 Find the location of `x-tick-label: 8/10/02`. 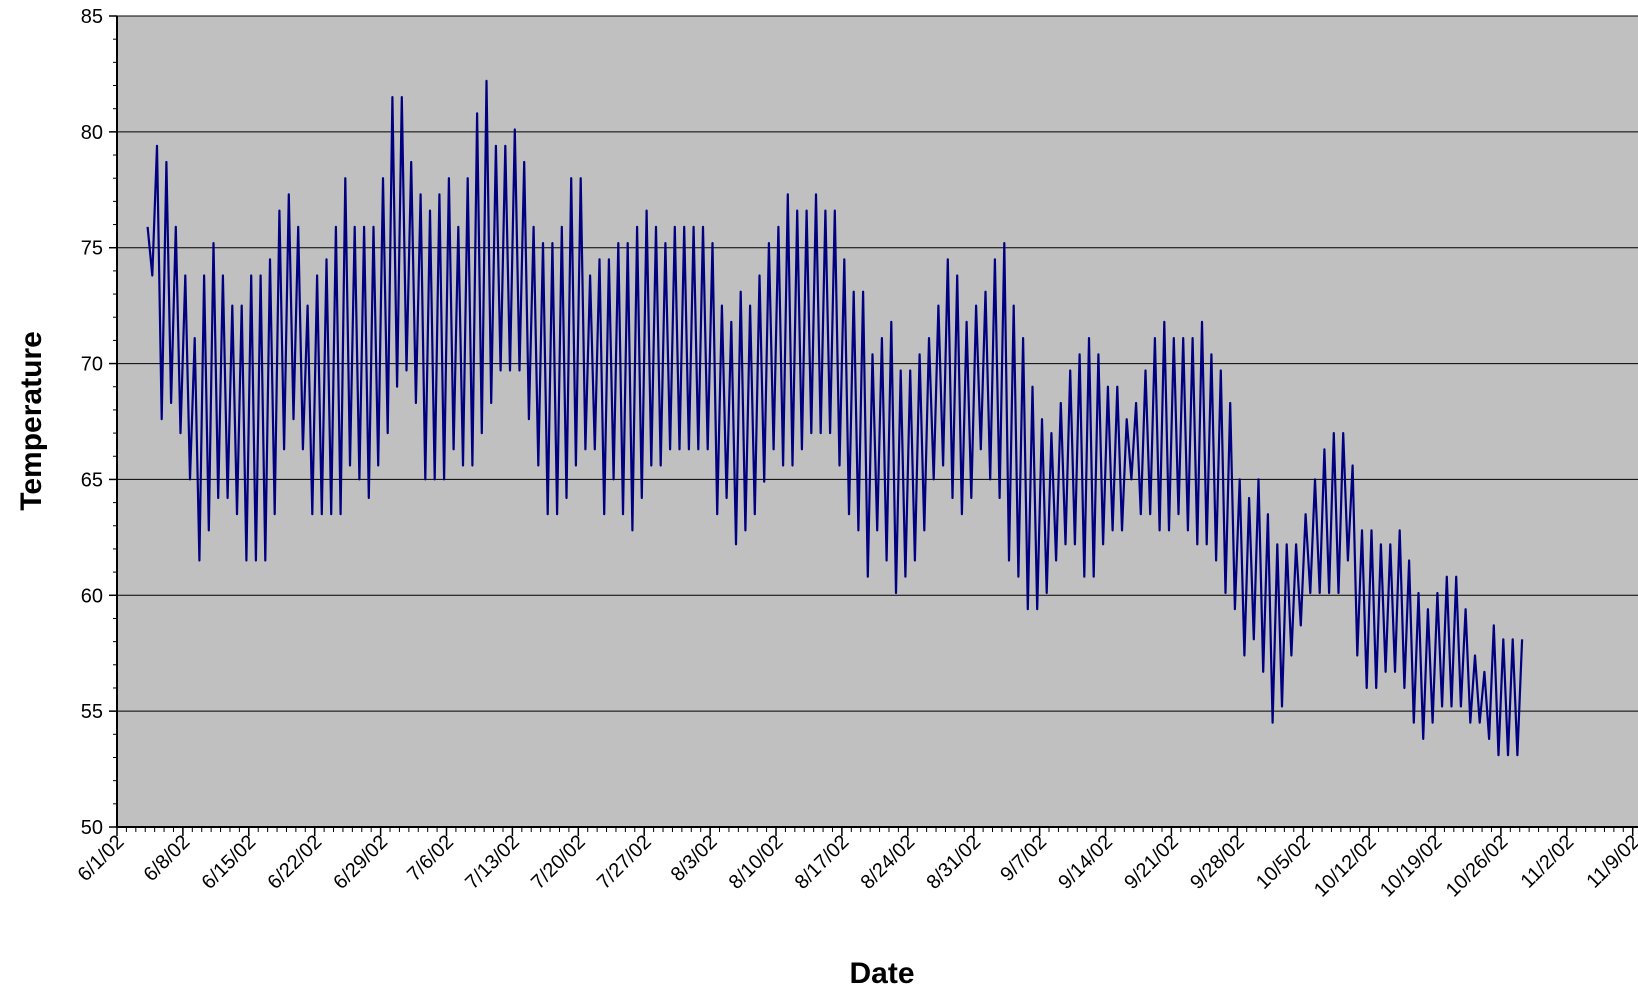

x-tick-label: 8/10/02 is located at coordinates (756, 862).